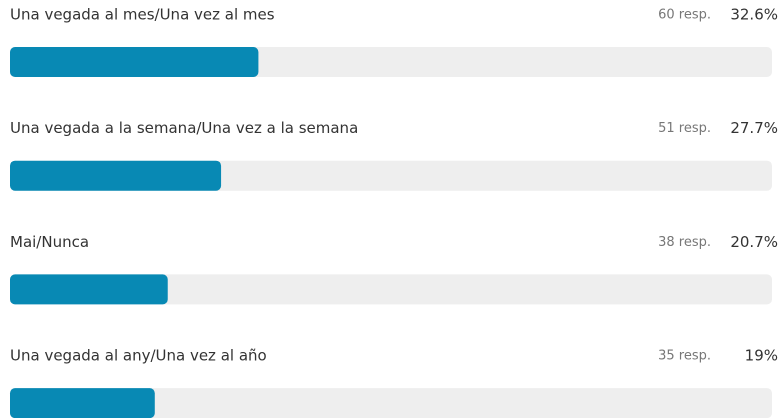  I want to click on percent-label: 32.6%, so click(754, 15).